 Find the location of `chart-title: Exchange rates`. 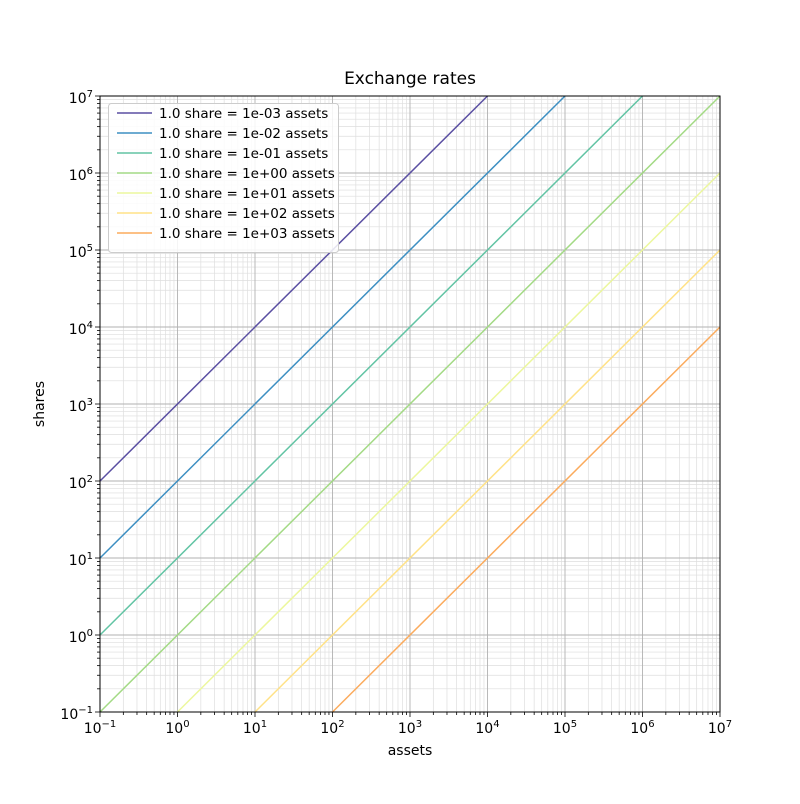

chart-title: Exchange rates is located at coordinates (410, 79).